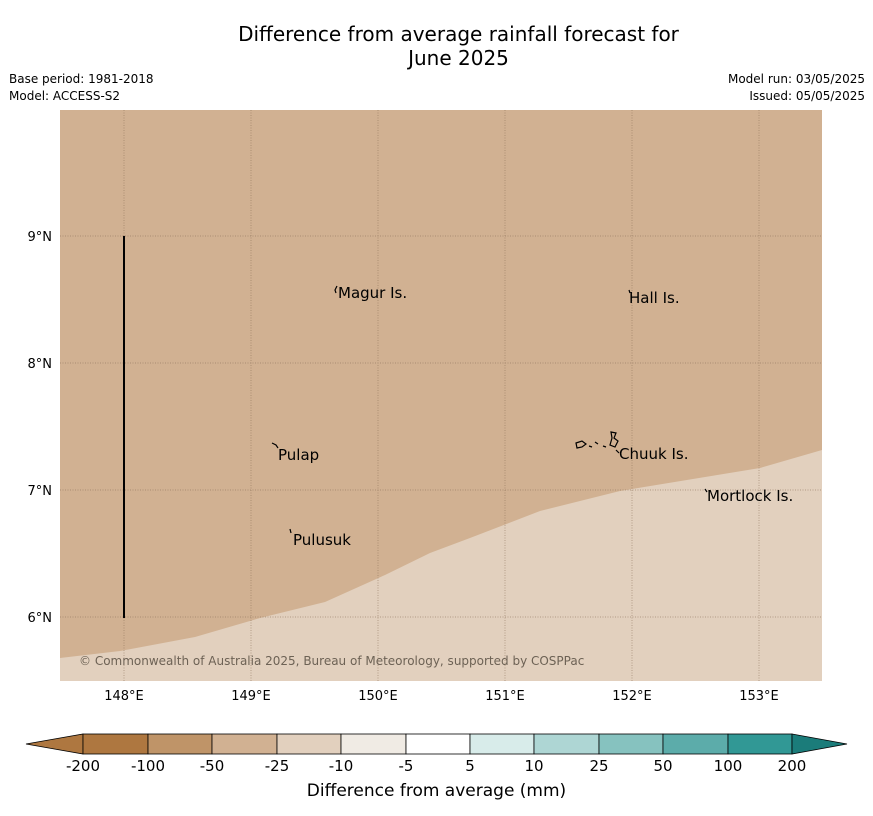  Describe the element at coordinates (65, 96) in the screenshot. I see `model-name: Model: ACCESS-S2` at that location.